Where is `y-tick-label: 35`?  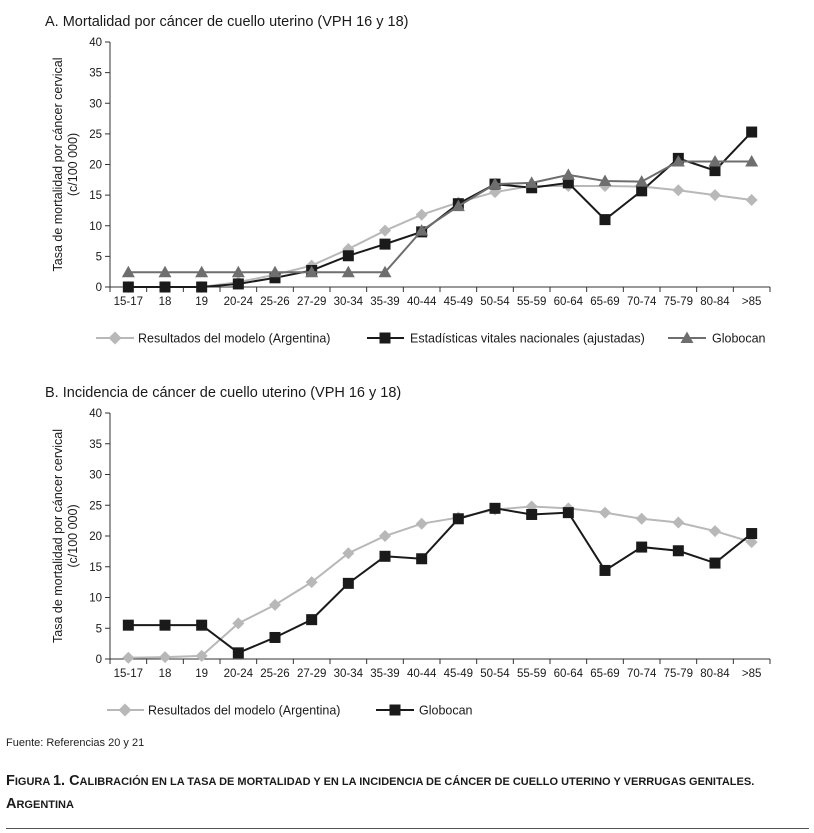 y-tick-label: 35 is located at coordinates (95, 74).